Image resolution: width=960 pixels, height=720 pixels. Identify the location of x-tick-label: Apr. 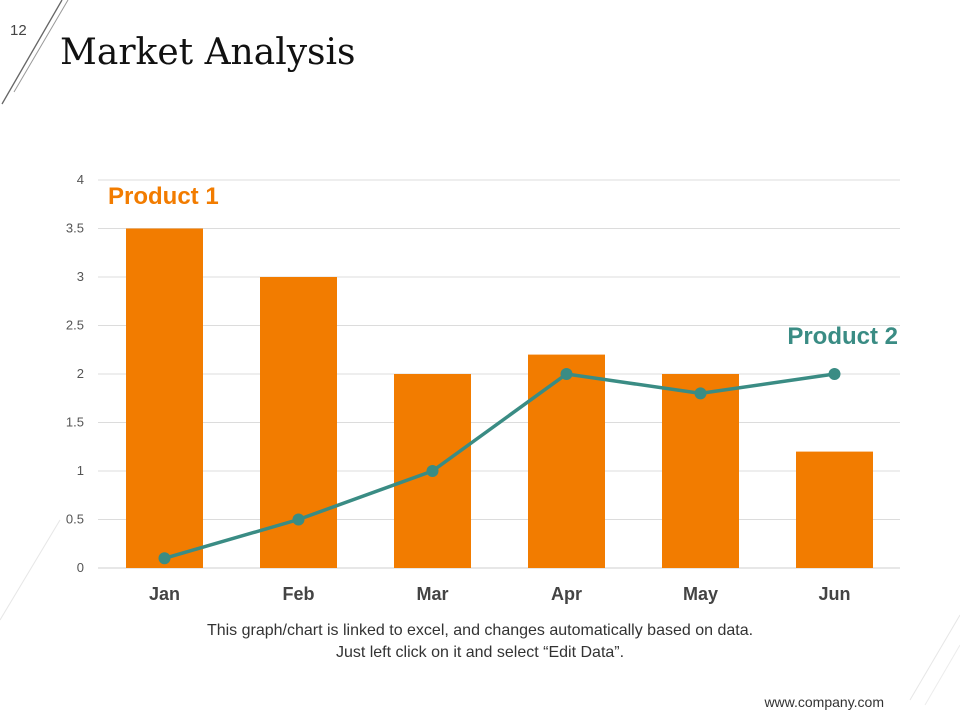
(566, 594).